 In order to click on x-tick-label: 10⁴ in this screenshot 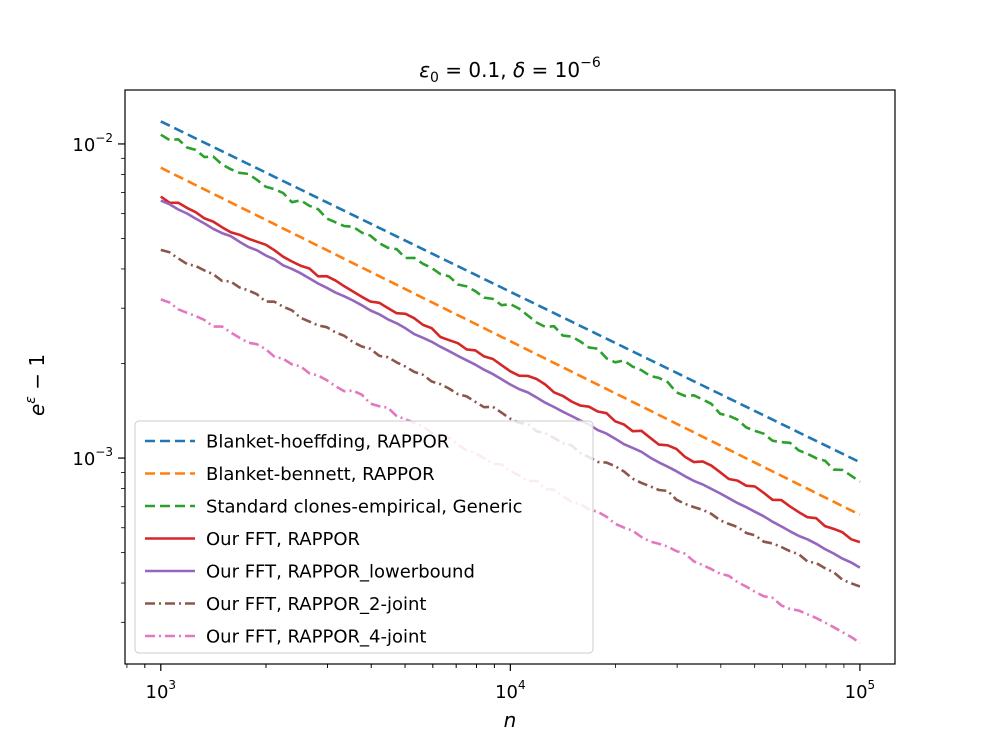, I will do `click(510, 690)`.